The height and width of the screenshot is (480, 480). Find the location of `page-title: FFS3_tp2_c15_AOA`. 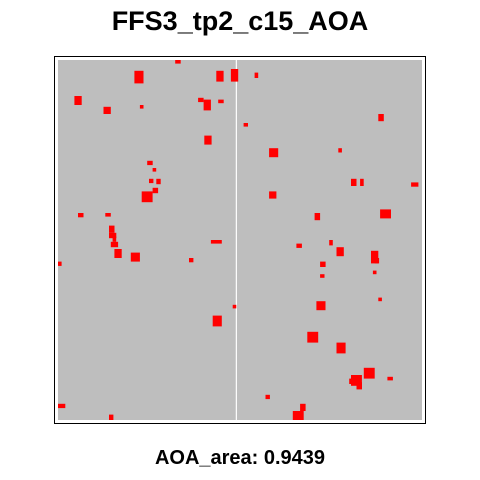

page-title: FFS3_tp2_c15_AOA is located at coordinates (240, 21).